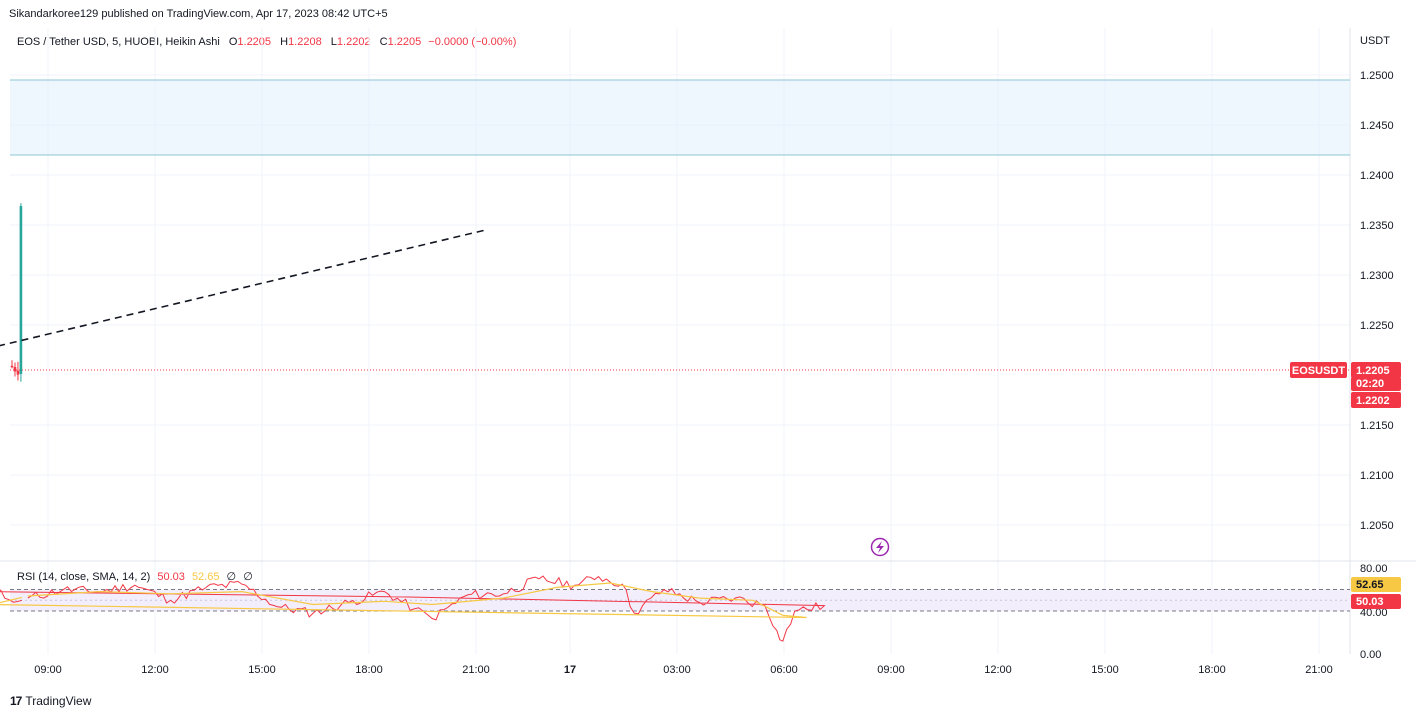 The image size is (1416, 719). Describe the element at coordinates (248, 577) in the screenshot. I see `rsi-extra-2: ∅` at that location.